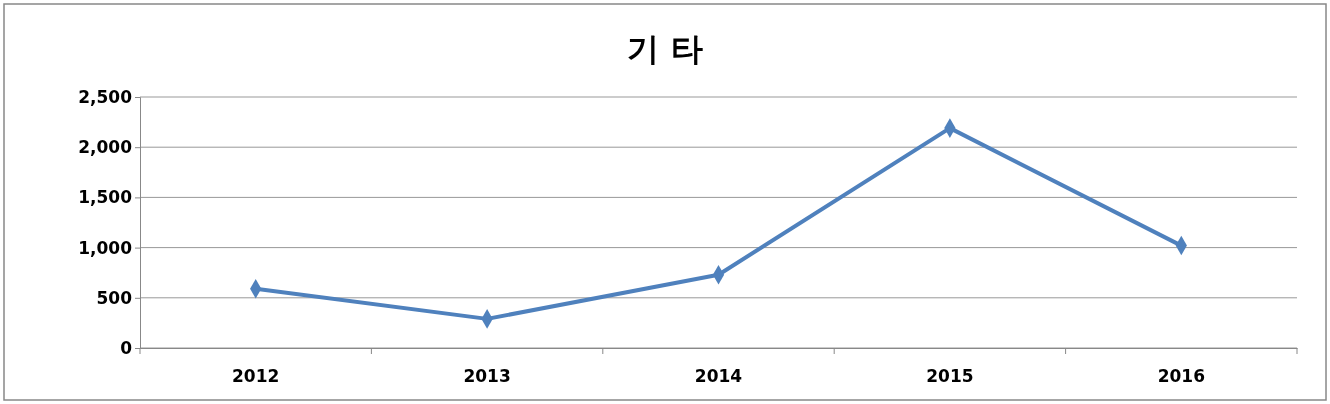 The image size is (1330, 404). What do you see at coordinates (950, 376) in the screenshot?
I see `x-tick-label: 2015` at bounding box center [950, 376].